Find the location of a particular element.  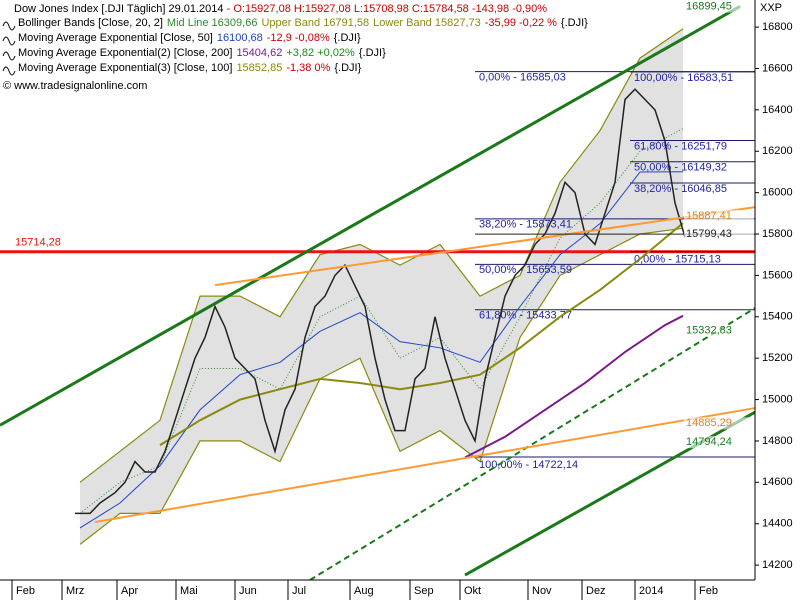

x-tick-label: Nov is located at coordinates (542, 591).